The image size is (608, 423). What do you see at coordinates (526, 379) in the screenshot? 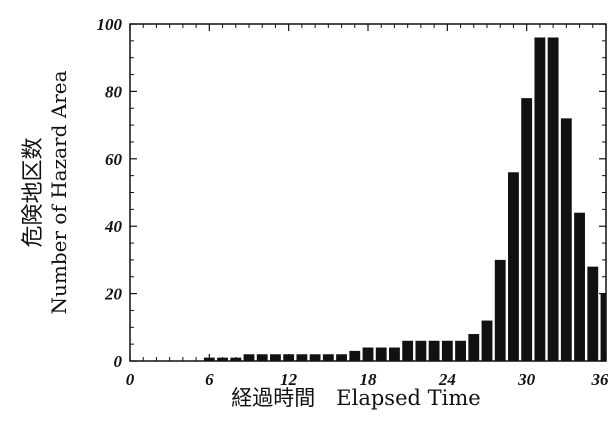
I see `x-tick-label: 30` at bounding box center [526, 379].